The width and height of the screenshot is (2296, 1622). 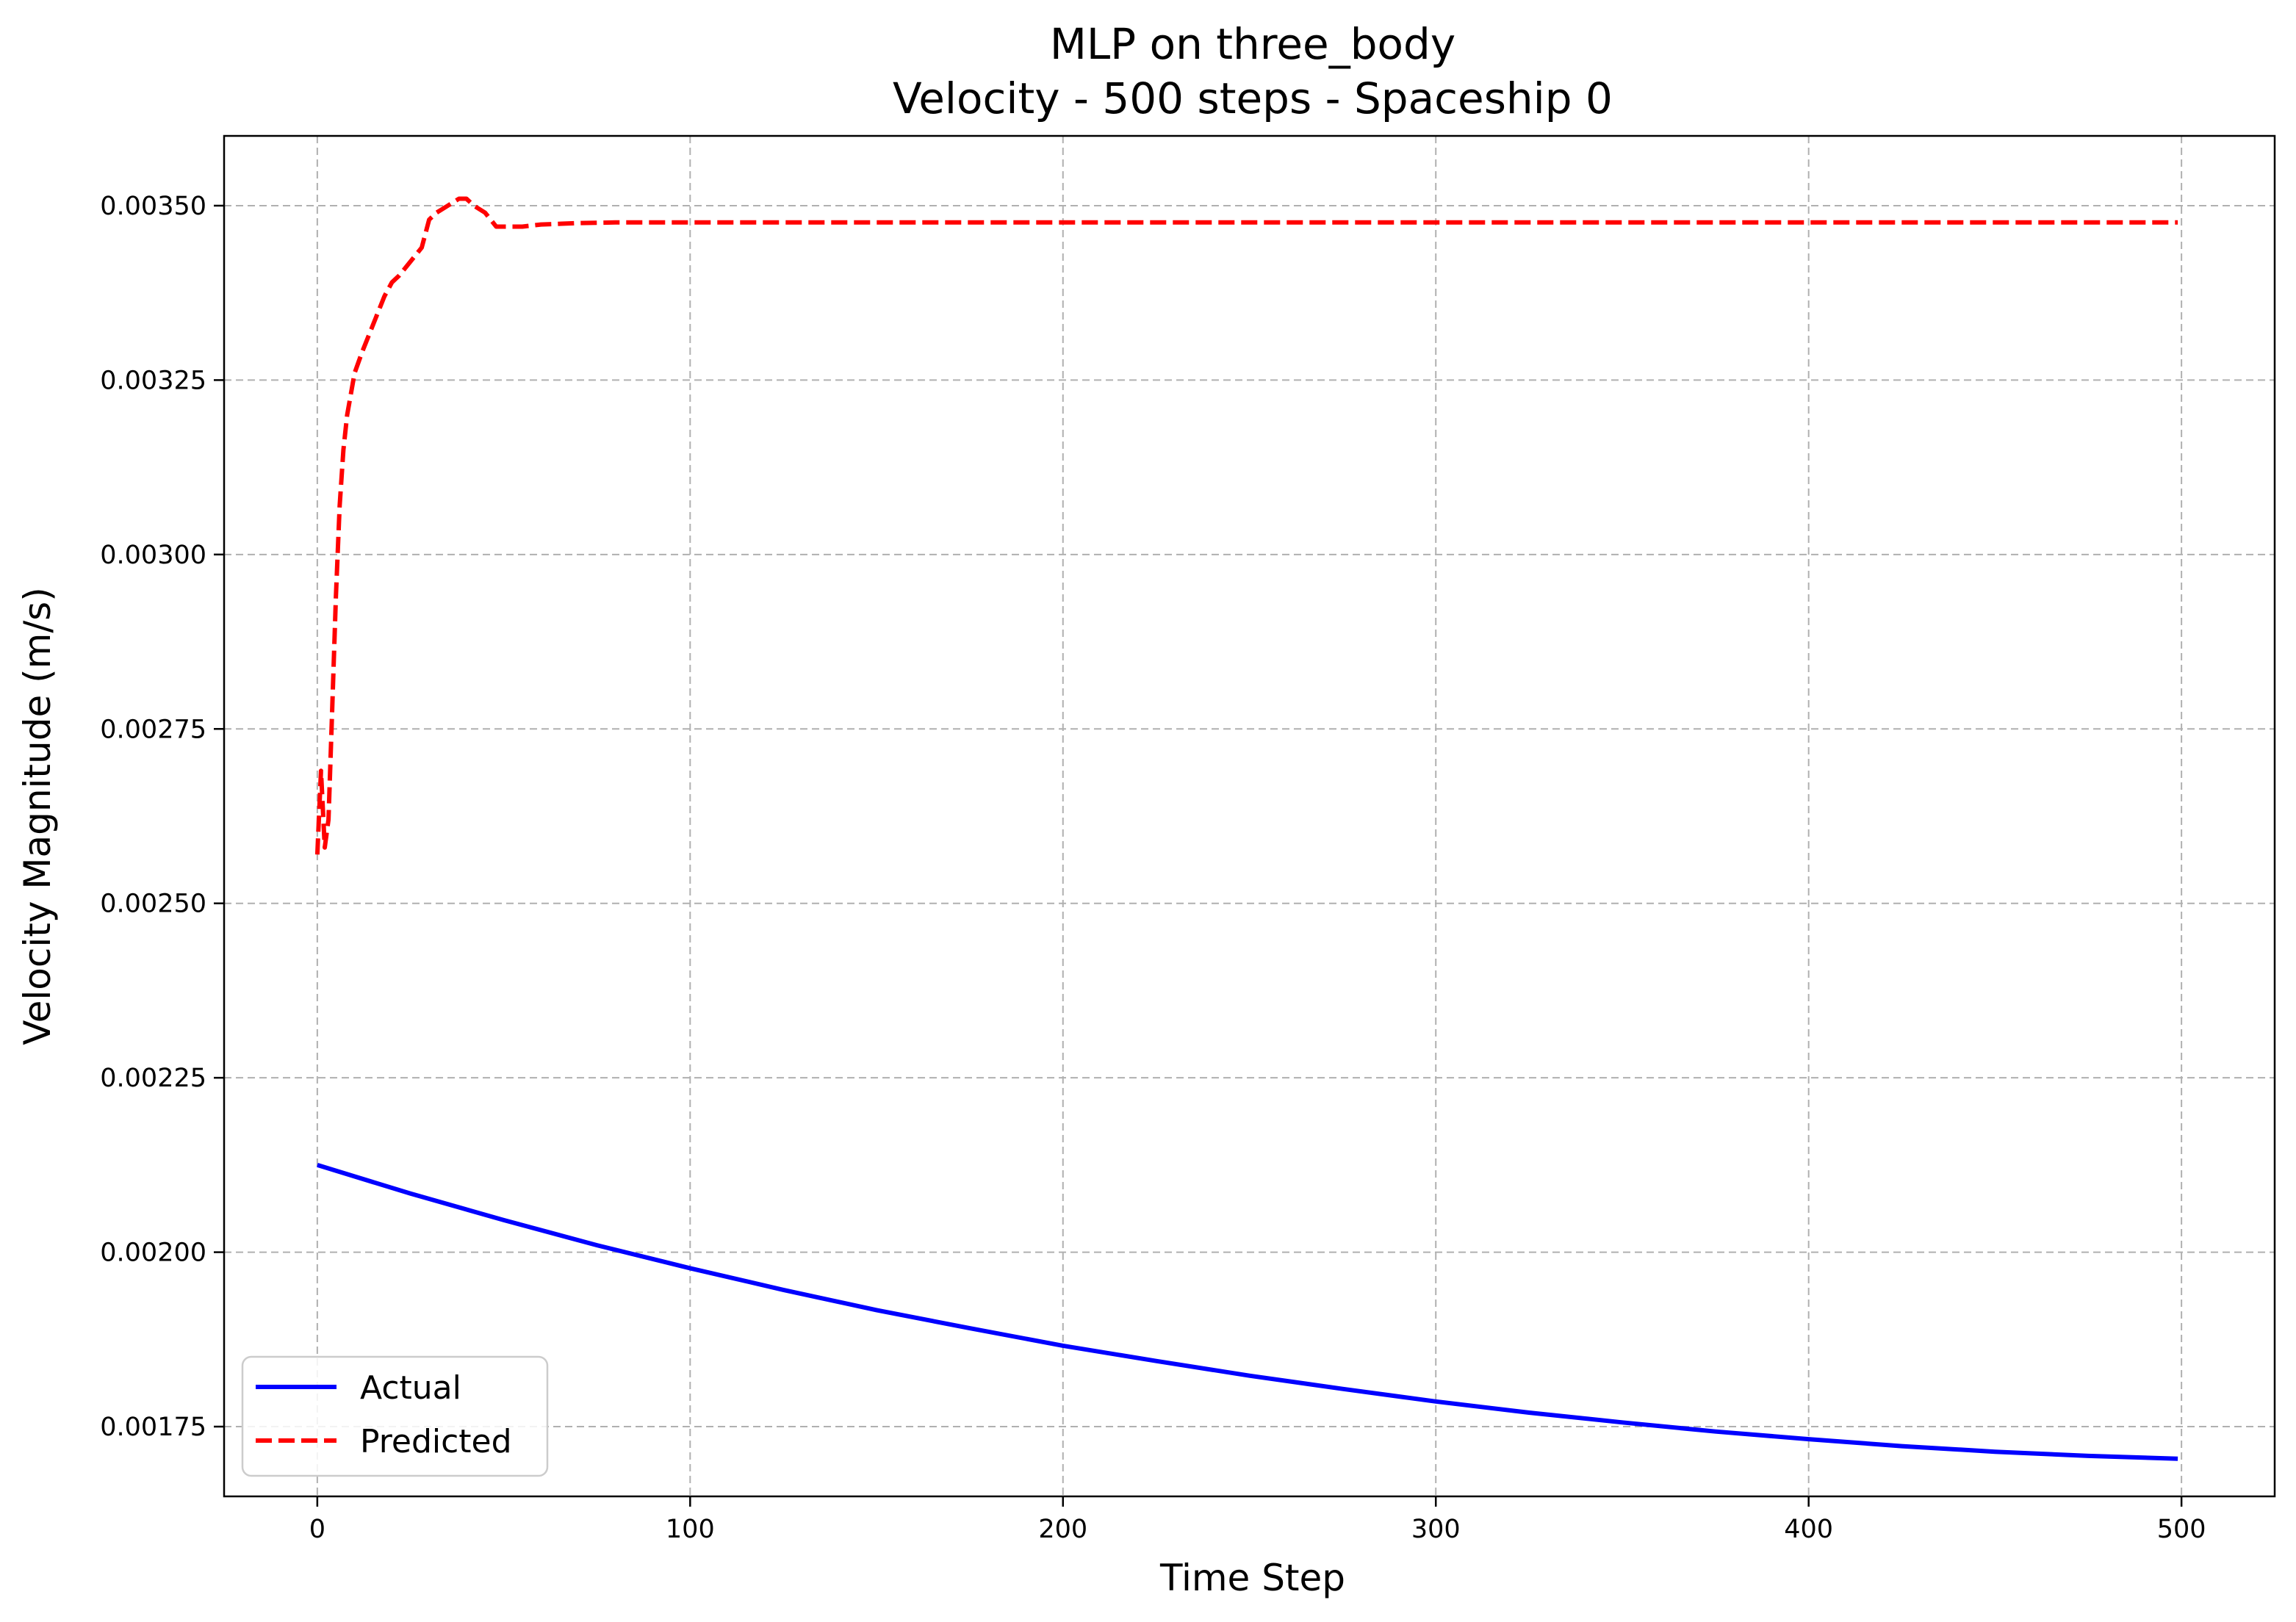 What do you see at coordinates (153, 1253) in the screenshot?
I see `y-tick-label: 0.00200` at bounding box center [153, 1253].